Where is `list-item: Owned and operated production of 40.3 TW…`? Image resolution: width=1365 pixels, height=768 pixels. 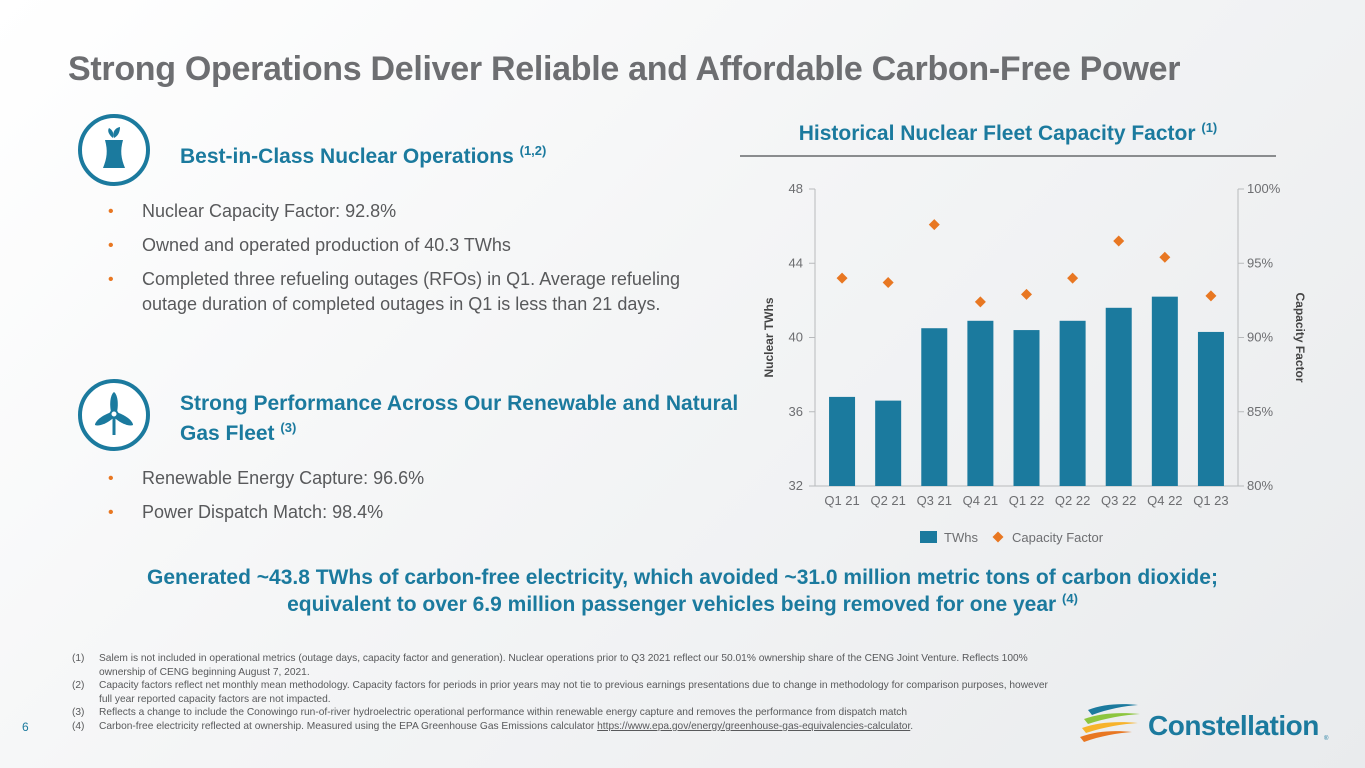 list-item: Owned and operated production of 40.3 TW… is located at coordinates (405, 245).